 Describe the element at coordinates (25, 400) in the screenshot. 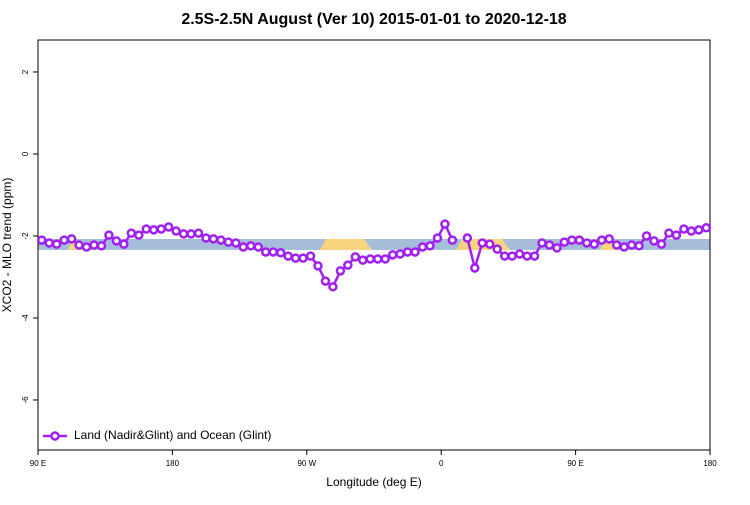

I see `y-tick-label: -6` at that location.